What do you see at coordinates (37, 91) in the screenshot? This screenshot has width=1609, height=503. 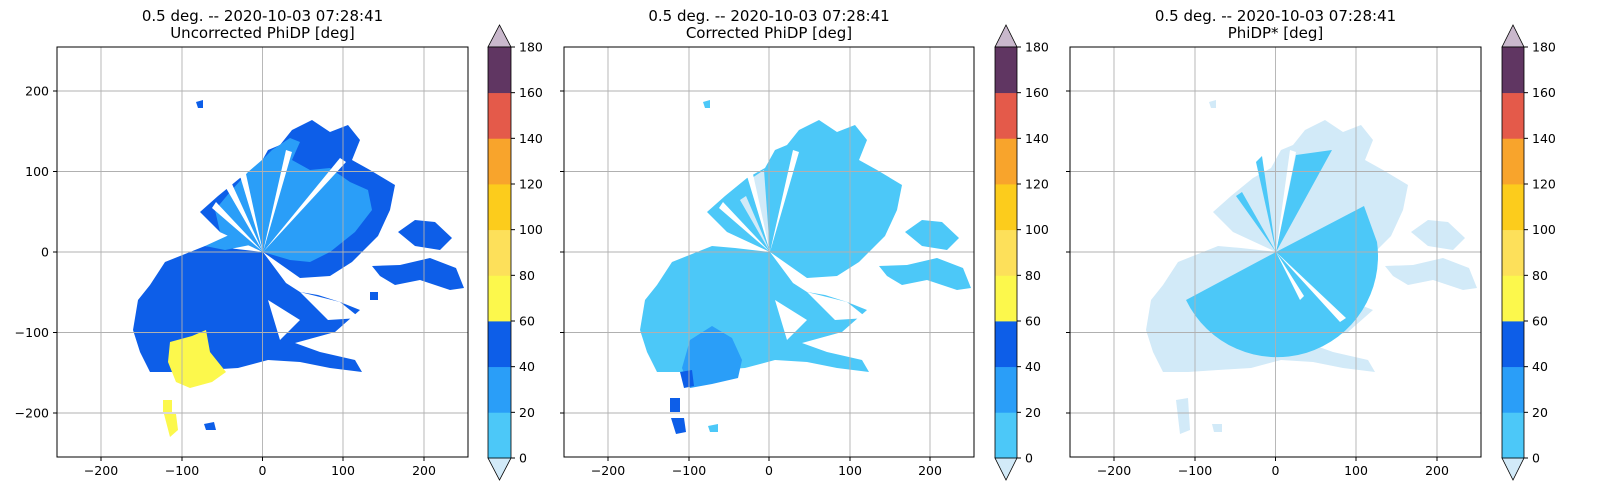 I see `y-tick-label: 200` at bounding box center [37, 91].